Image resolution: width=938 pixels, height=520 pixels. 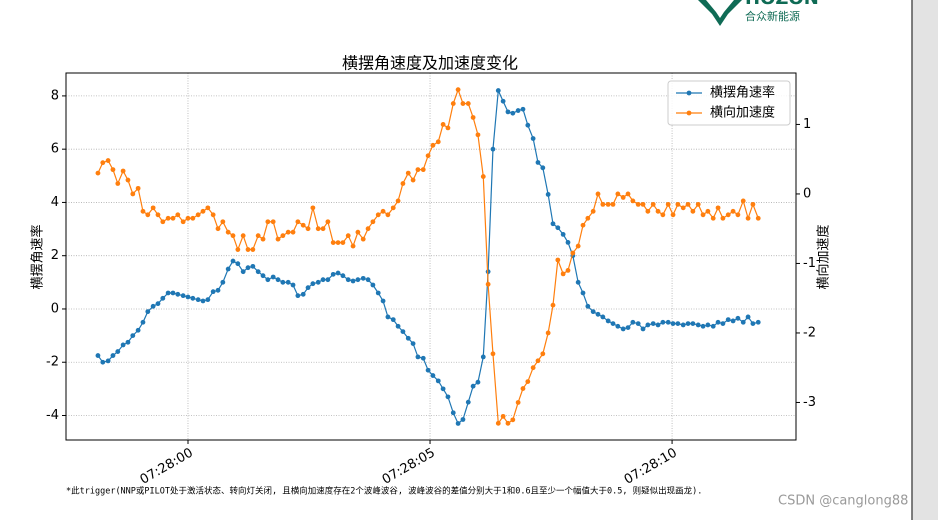 What do you see at coordinates (824, 256) in the screenshot?
I see `y2-axis-label: 横向加速度` at bounding box center [824, 256].